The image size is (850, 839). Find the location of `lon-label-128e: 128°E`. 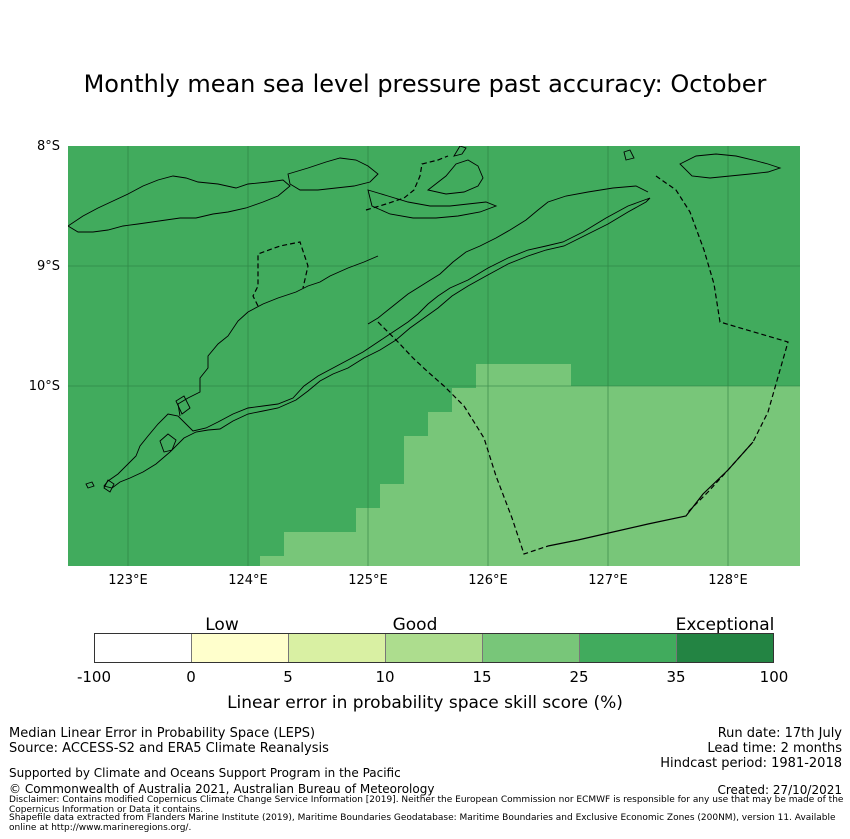

lon-label-128e: 128°E is located at coordinates (728, 580).